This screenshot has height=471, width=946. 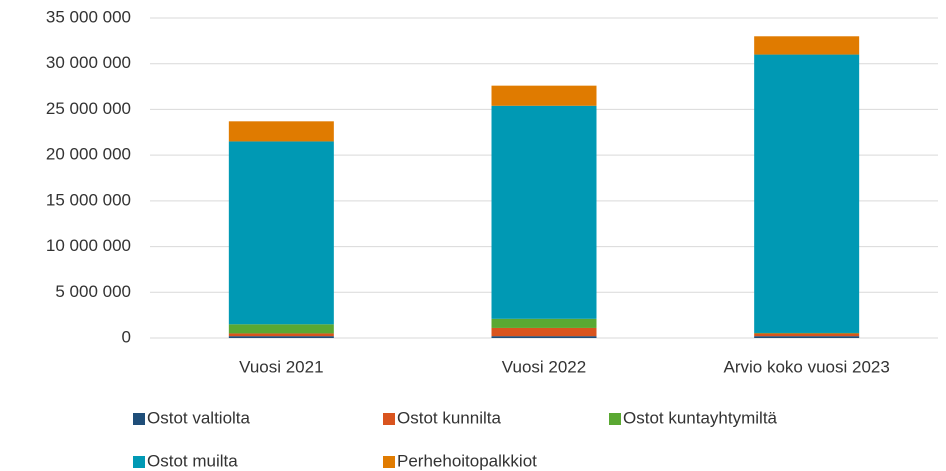 I want to click on legend-label: Ostot valtiolta, so click(x=199, y=417).